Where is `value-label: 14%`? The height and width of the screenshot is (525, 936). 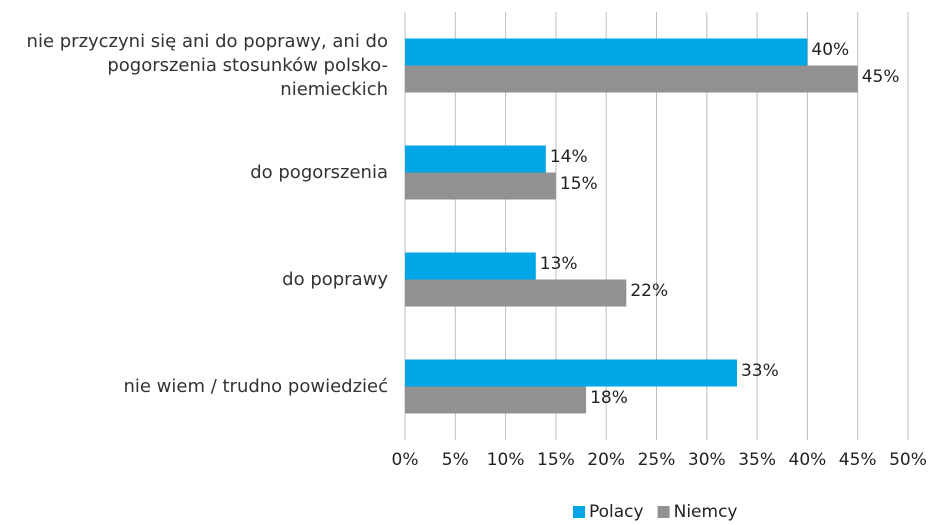
value-label: 14% is located at coordinates (569, 157).